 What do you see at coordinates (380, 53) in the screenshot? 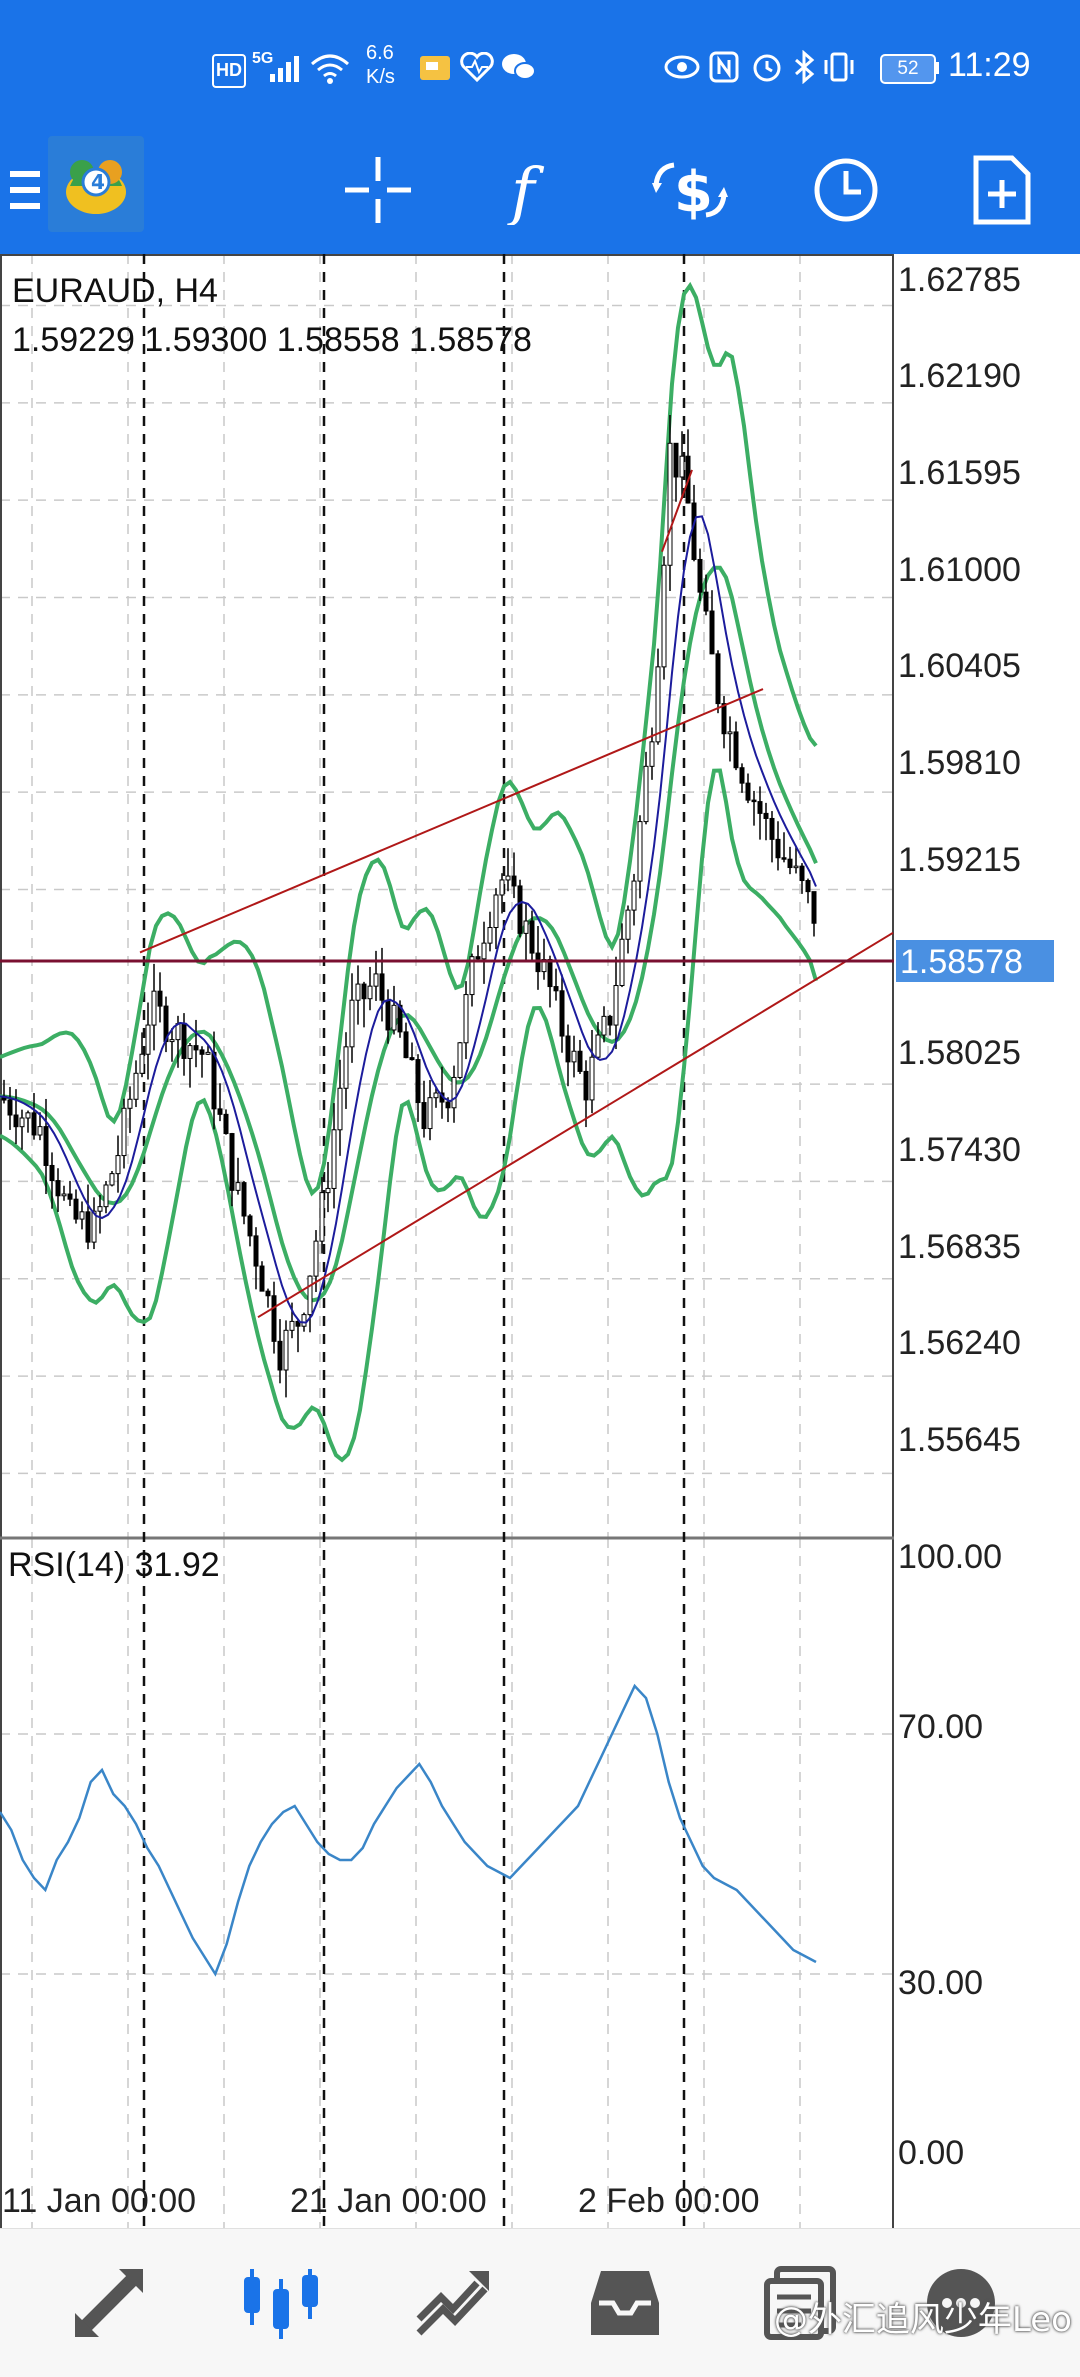
I see `net-speed-value: 6.6` at bounding box center [380, 53].